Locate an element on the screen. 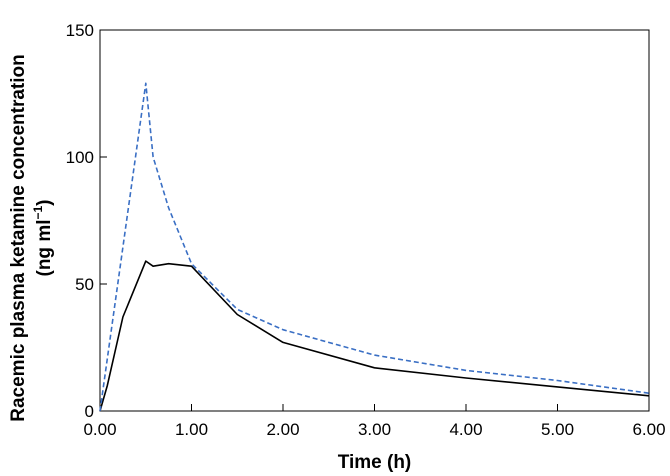 The height and width of the screenshot is (476, 670). y-axis-title-close: ) is located at coordinates (44, 202).